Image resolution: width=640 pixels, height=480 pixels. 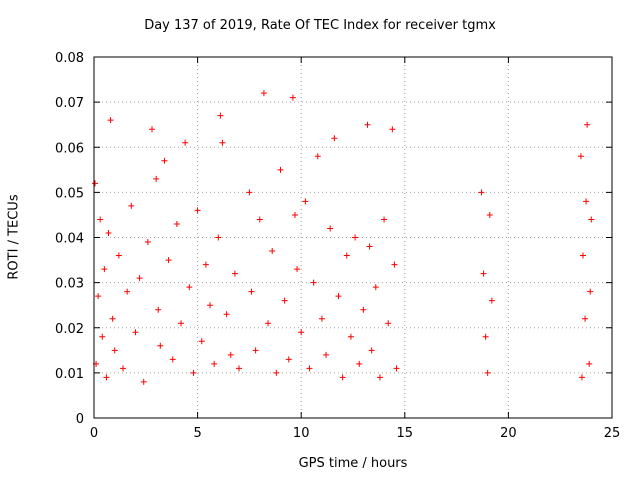 What do you see at coordinates (301, 433) in the screenshot?
I see `x-tick-label: 10` at bounding box center [301, 433].